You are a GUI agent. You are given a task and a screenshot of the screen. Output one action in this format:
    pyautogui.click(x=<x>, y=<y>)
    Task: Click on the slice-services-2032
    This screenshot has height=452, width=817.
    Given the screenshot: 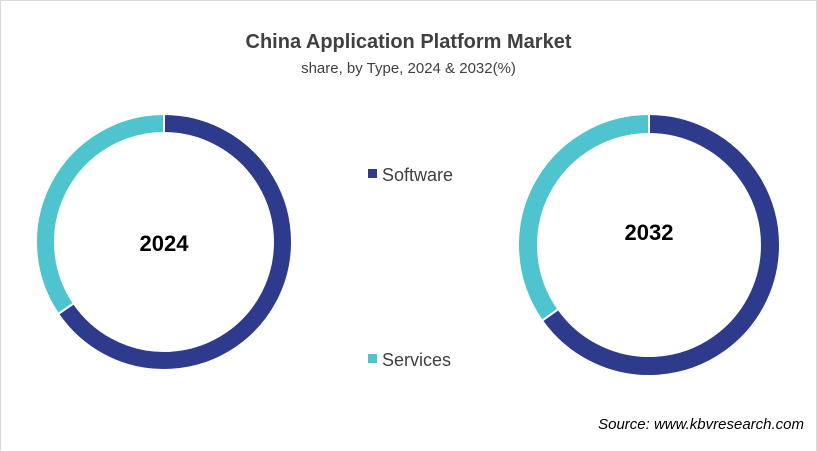 What is the action you would take?
    pyautogui.click(x=583, y=217)
    